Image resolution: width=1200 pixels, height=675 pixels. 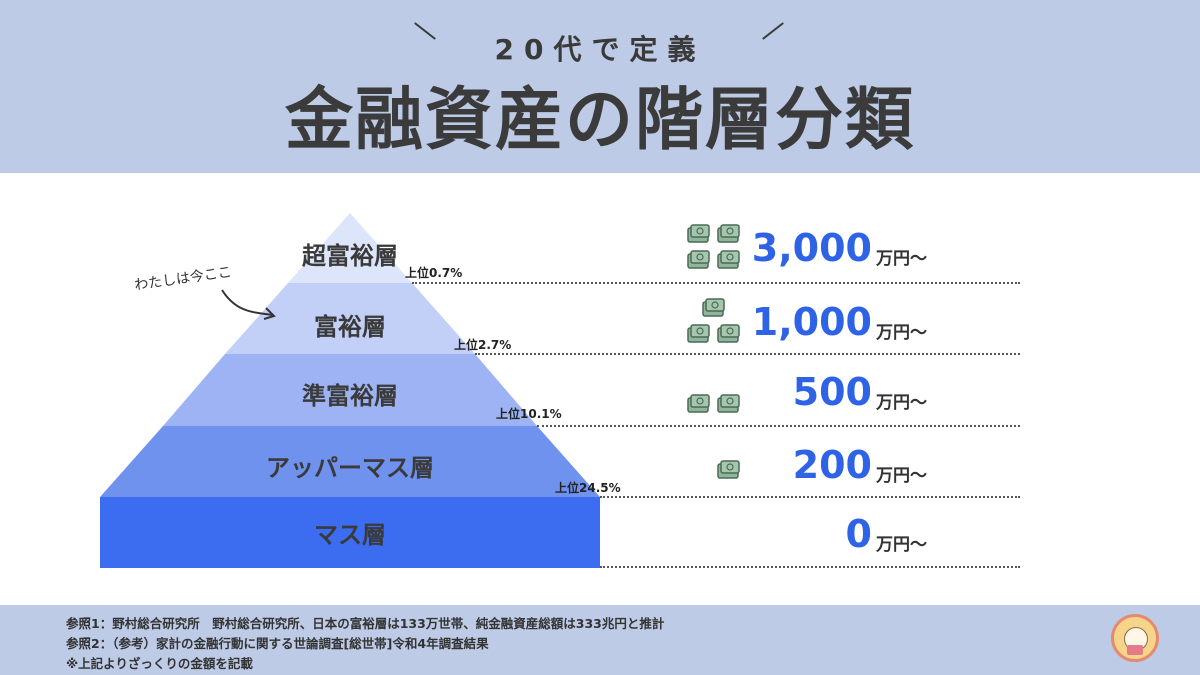 I want to click on tier-semi-rich, so click(x=350, y=390).